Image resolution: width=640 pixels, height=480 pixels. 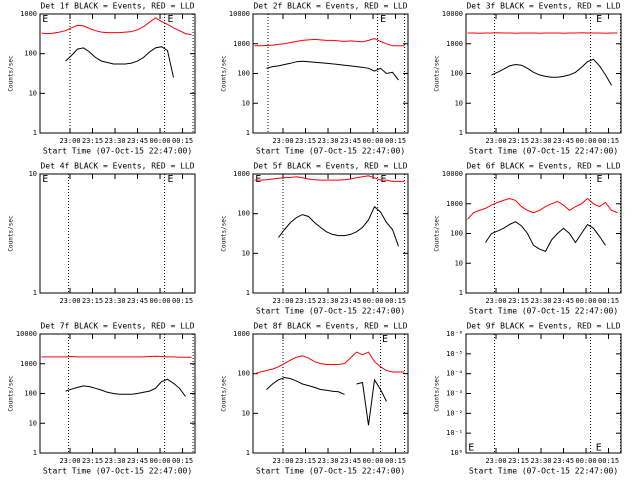 I want to click on chart-title: Det 5f BLACK = Events, RED = LLD, so click(x=330, y=166).